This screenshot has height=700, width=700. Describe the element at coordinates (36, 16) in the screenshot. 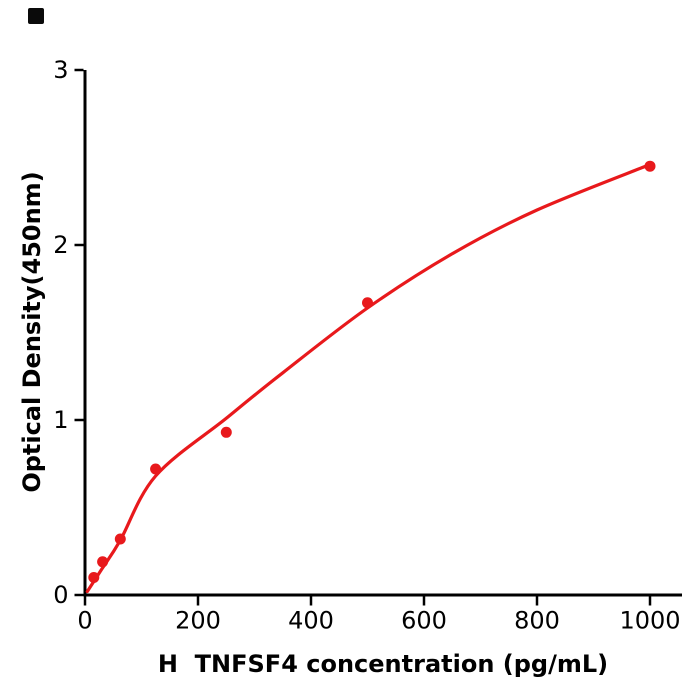

I see `logo-badge` at that location.